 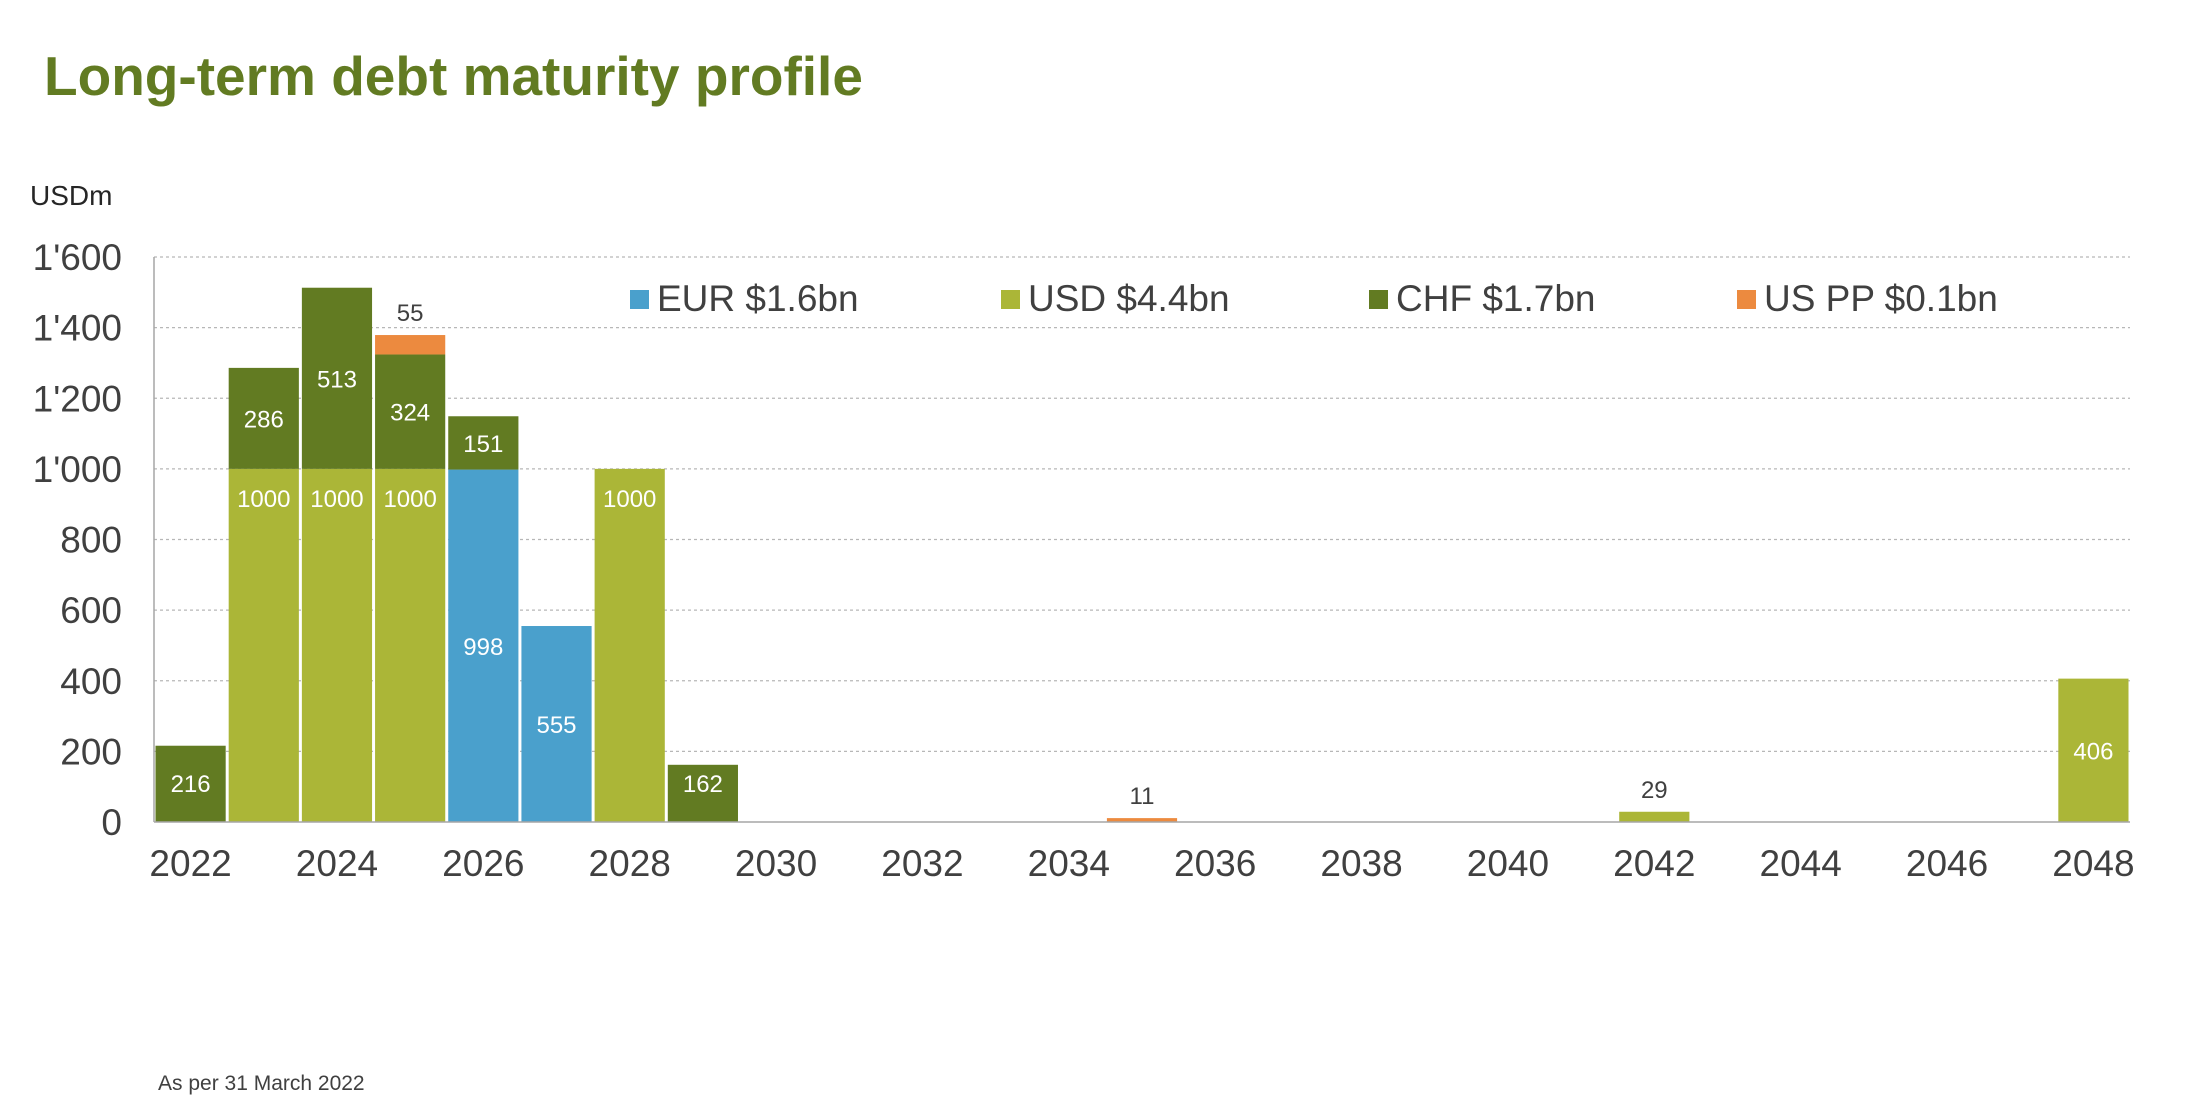 I want to click on data-label: 29, so click(x=1654, y=790).